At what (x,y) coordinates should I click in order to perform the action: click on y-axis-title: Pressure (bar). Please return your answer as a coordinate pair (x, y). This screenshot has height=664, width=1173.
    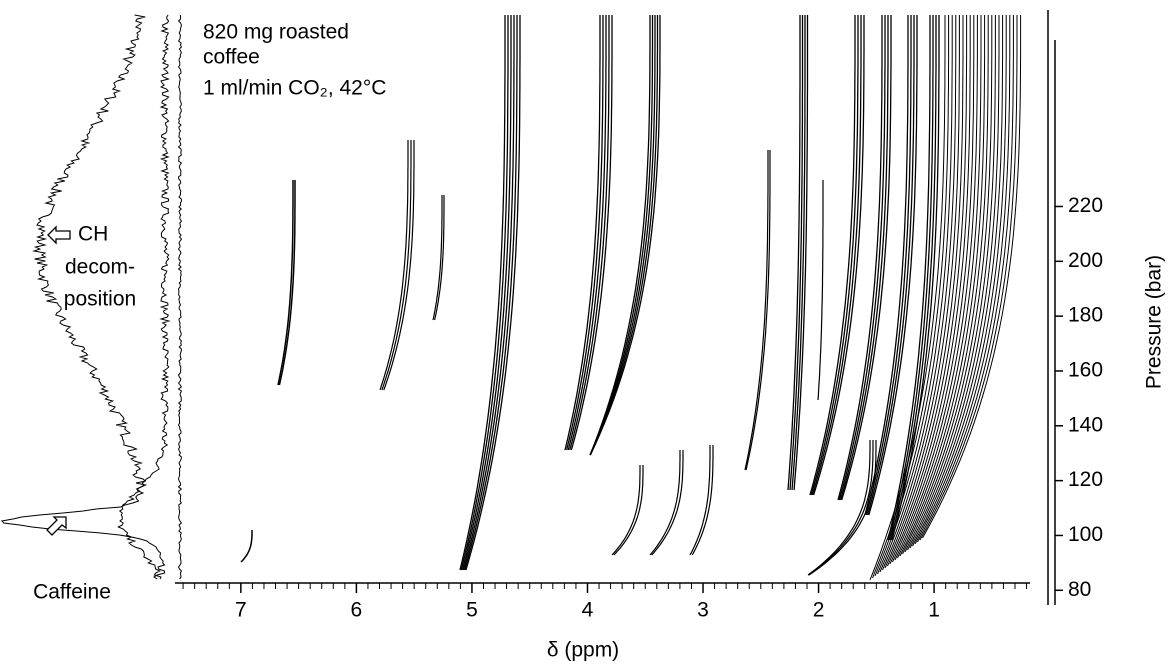
    Looking at the image, I should click on (1154, 322).